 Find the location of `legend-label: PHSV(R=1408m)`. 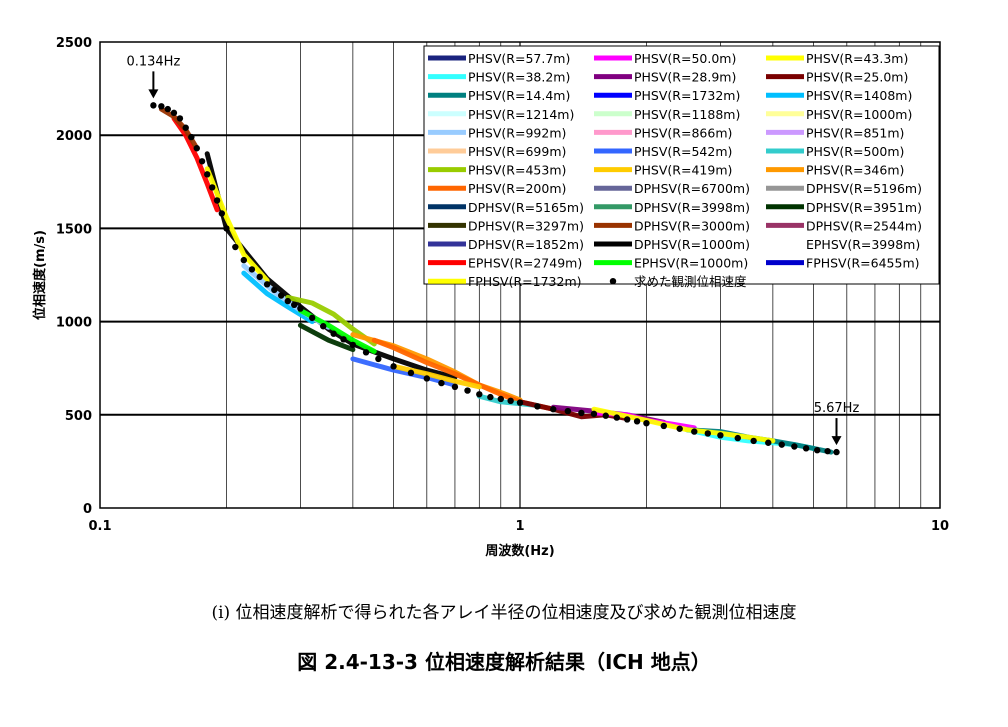

legend-label: PHSV(R=1408m) is located at coordinates (859, 95).